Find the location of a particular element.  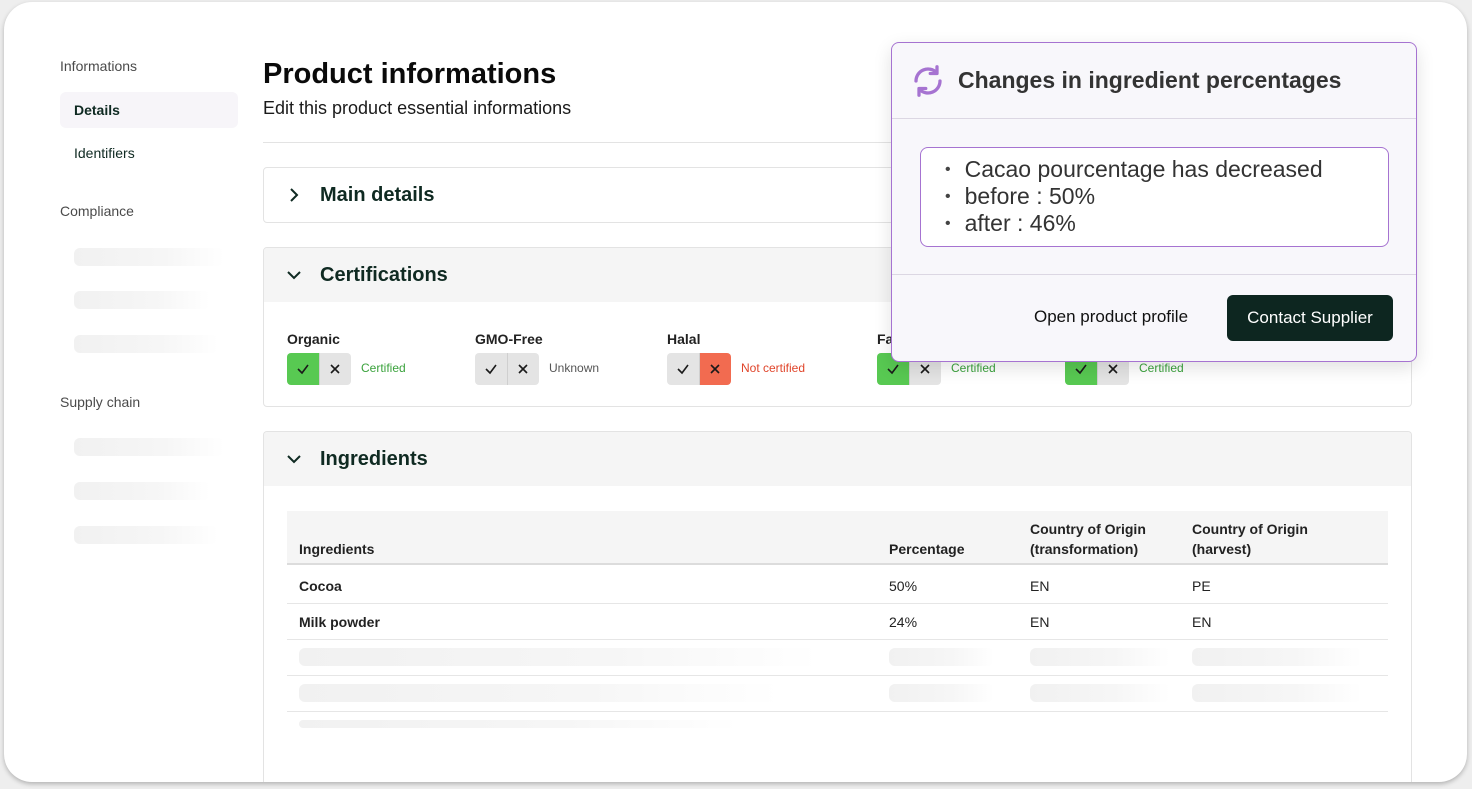

contact-supplier-button: Contact Supplier is located at coordinates (1310, 318).